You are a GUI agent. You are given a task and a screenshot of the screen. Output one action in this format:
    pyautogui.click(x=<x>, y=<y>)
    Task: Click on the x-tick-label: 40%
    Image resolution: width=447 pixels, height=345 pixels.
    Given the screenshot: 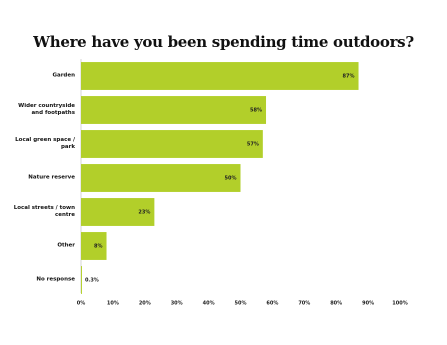 What is the action you would take?
    pyautogui.click(x=209, y=304)
    